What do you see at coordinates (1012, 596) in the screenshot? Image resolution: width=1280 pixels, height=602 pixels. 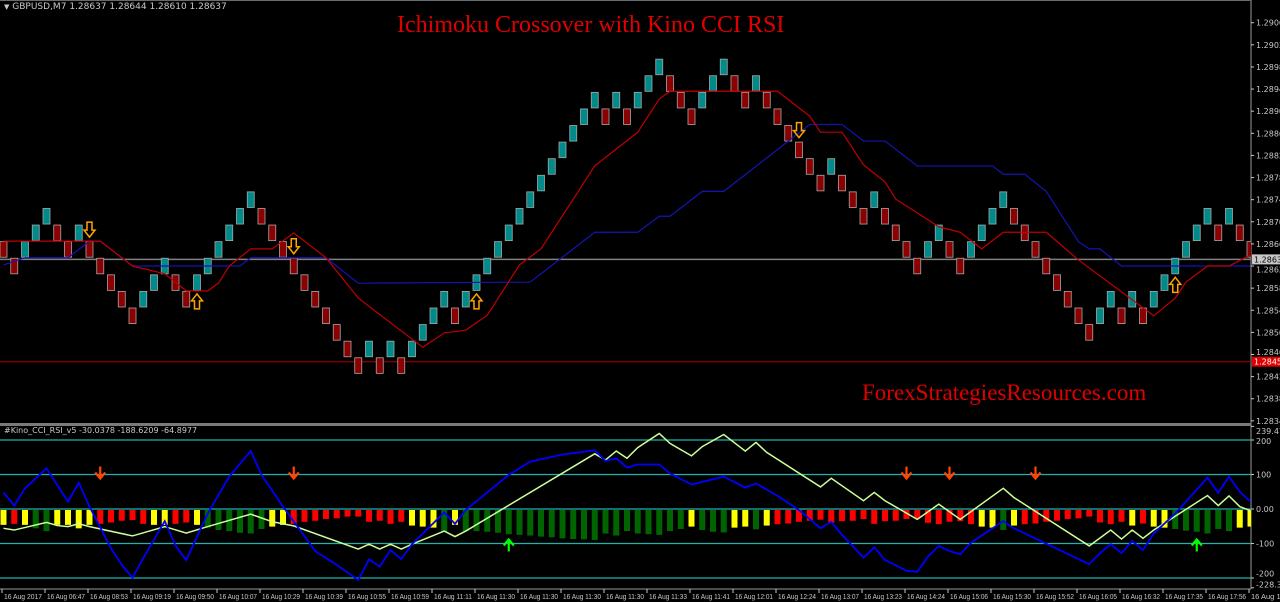 I see `time-tick-label: 16 Aug 15:30` at bounding box center [1012, 596].